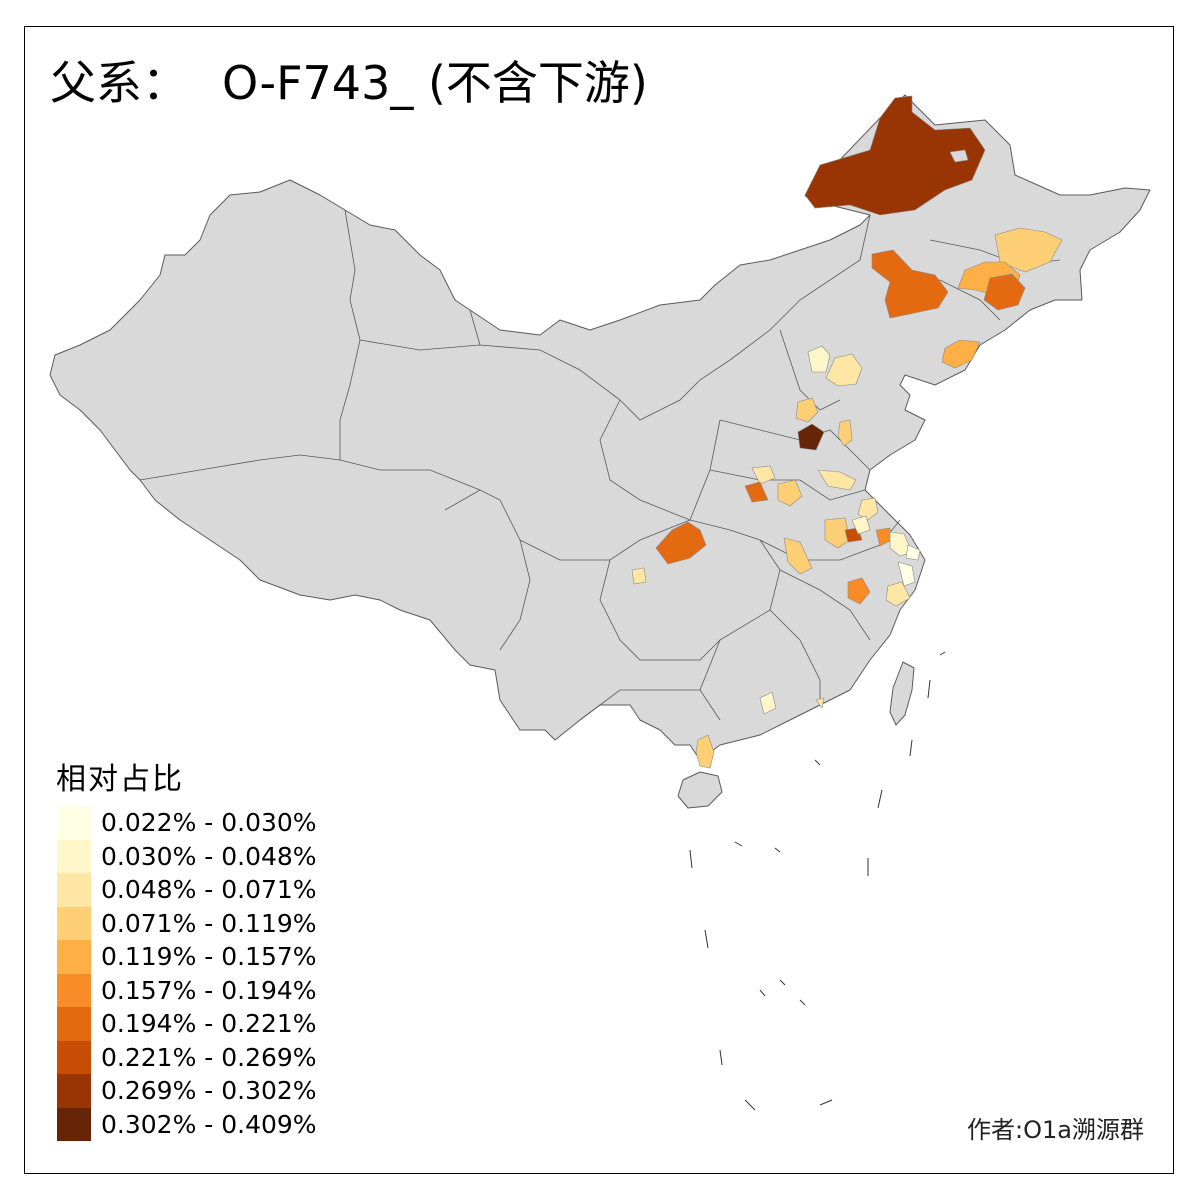 Image resolution: width=1200 pixels, height=1200 pixels. I want to click on region-hubei-a, so click(798, 556).